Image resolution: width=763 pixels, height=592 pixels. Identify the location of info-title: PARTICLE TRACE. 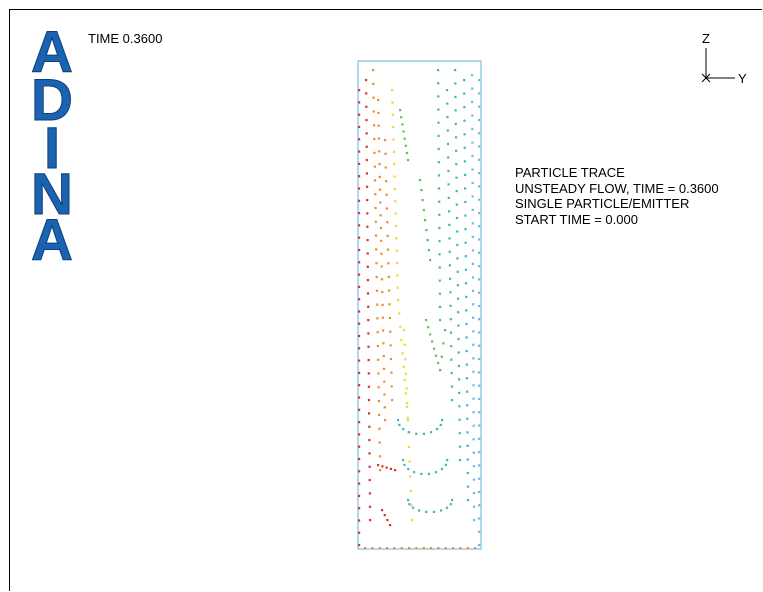
(570, 172).